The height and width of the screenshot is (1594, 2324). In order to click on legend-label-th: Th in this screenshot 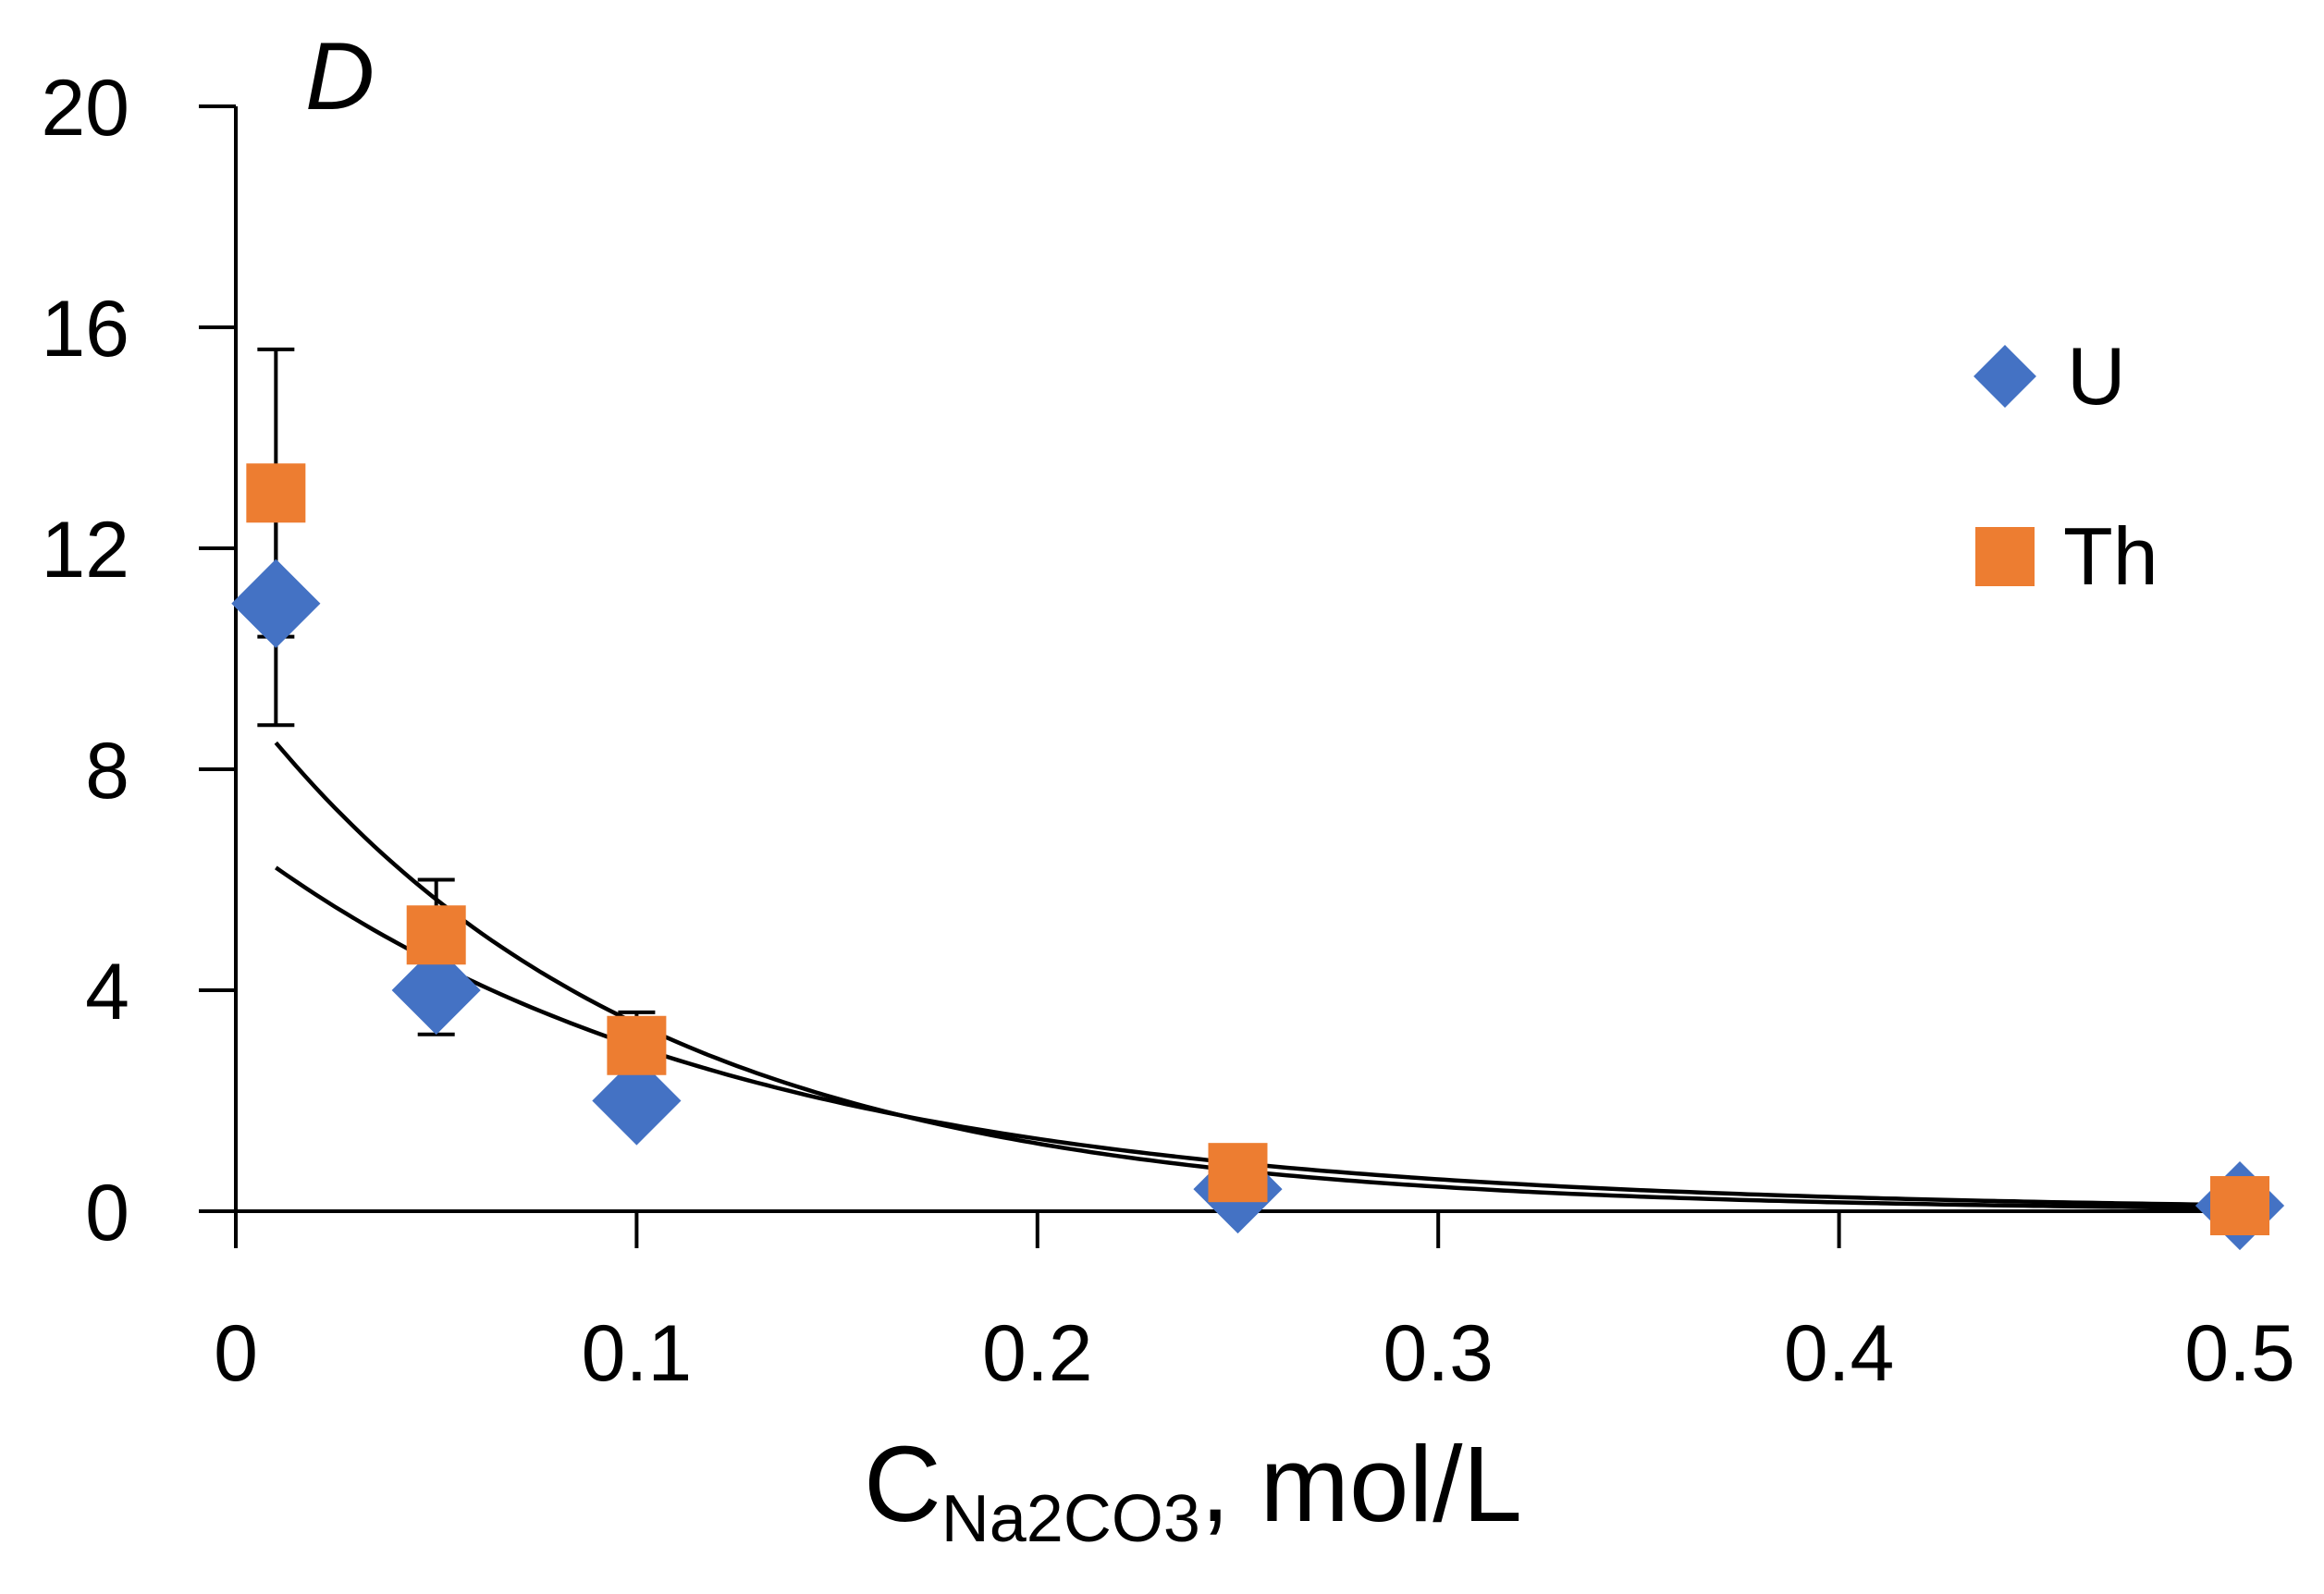, I will do `click(2110, 556)`.